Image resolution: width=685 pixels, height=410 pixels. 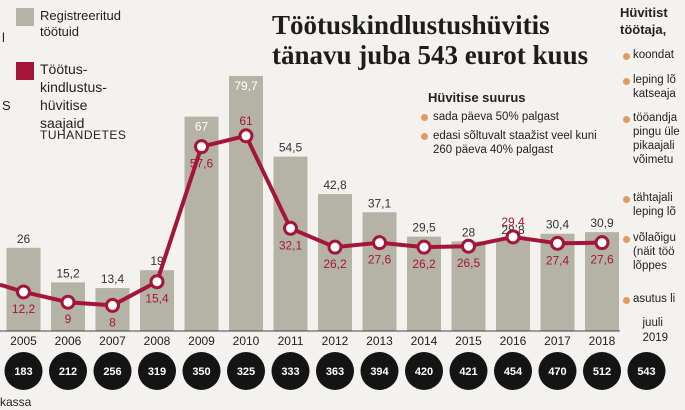 I want to click on benefit-value-4: 350, so click(x=201, y=372).